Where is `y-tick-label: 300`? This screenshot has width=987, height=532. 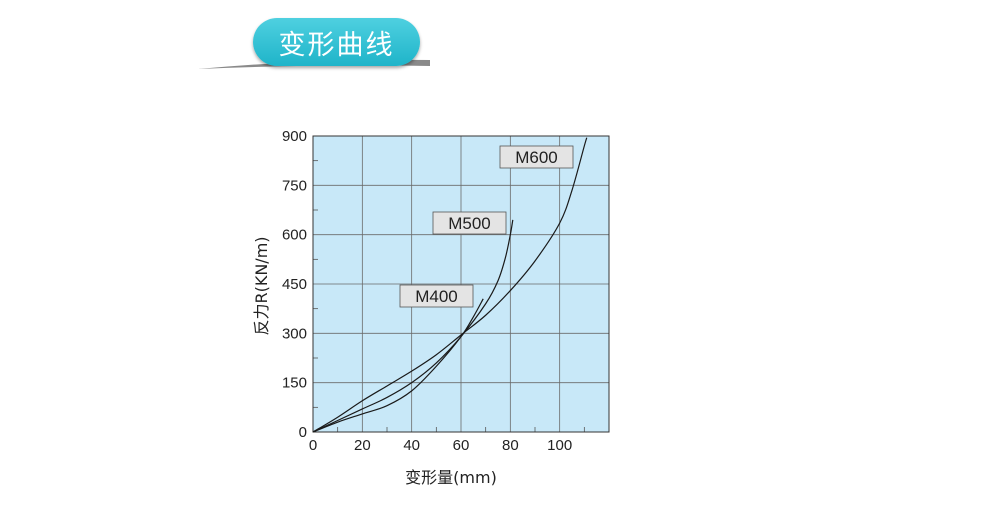 y-tick-label: 300 is located at coordinates (294, 333).